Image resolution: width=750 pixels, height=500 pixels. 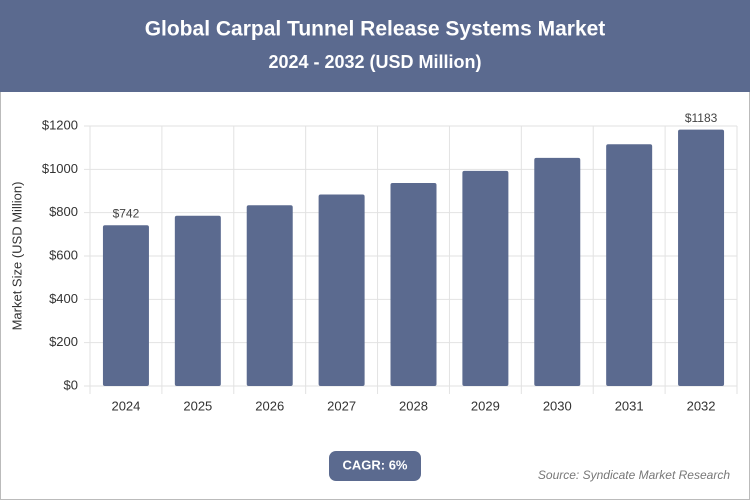 I want to click on x-tick-label: 2025, so click(x=197, y=405).